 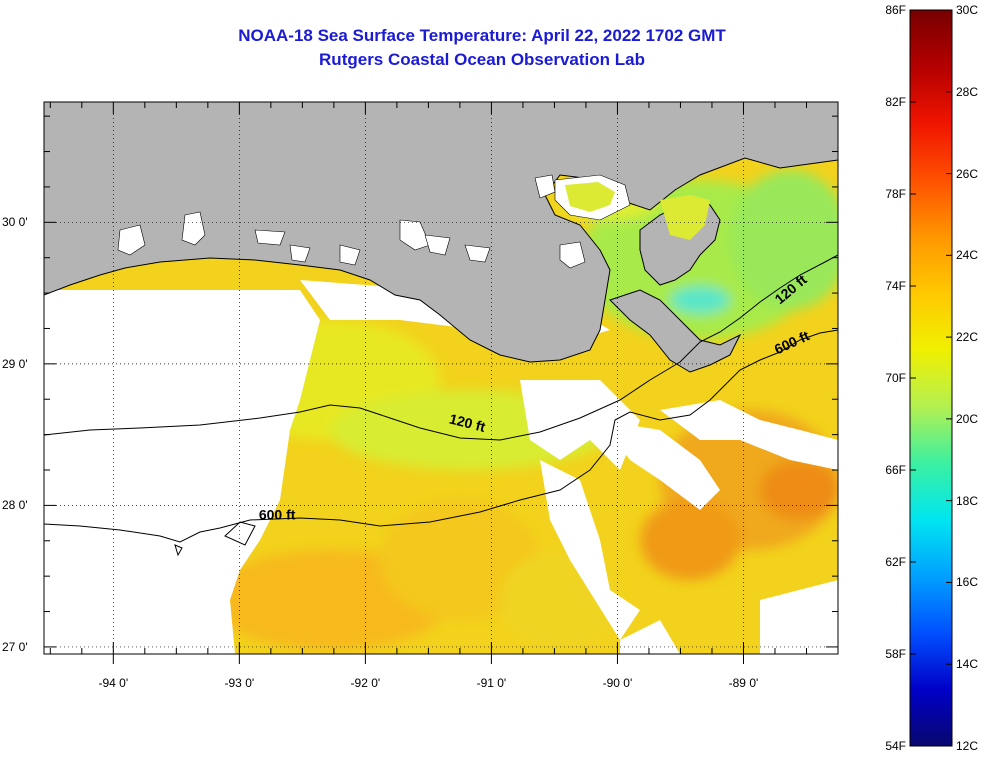 I want to click on colorbar-label-c: 28C, so click(x=967, y=91).